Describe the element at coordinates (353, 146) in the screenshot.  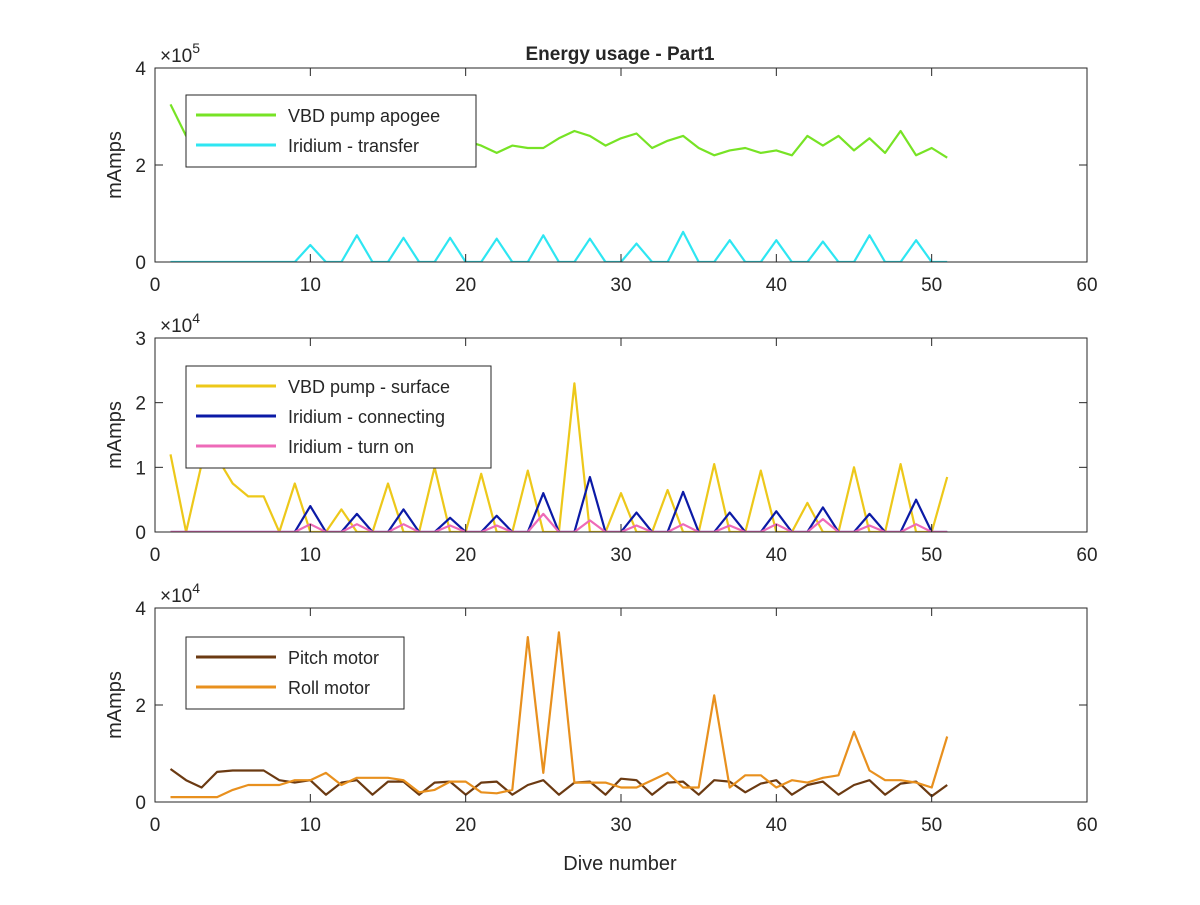
I see `legend-entry: Iridium - transfer` at that location.